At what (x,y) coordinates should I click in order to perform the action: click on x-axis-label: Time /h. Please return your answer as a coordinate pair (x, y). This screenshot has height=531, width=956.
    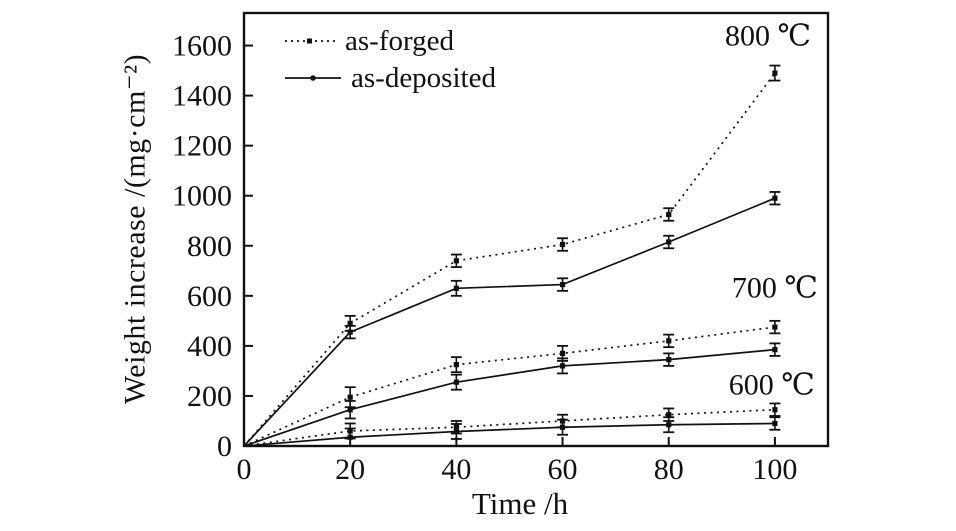
    Looking at the image, I should click on (520, 503).